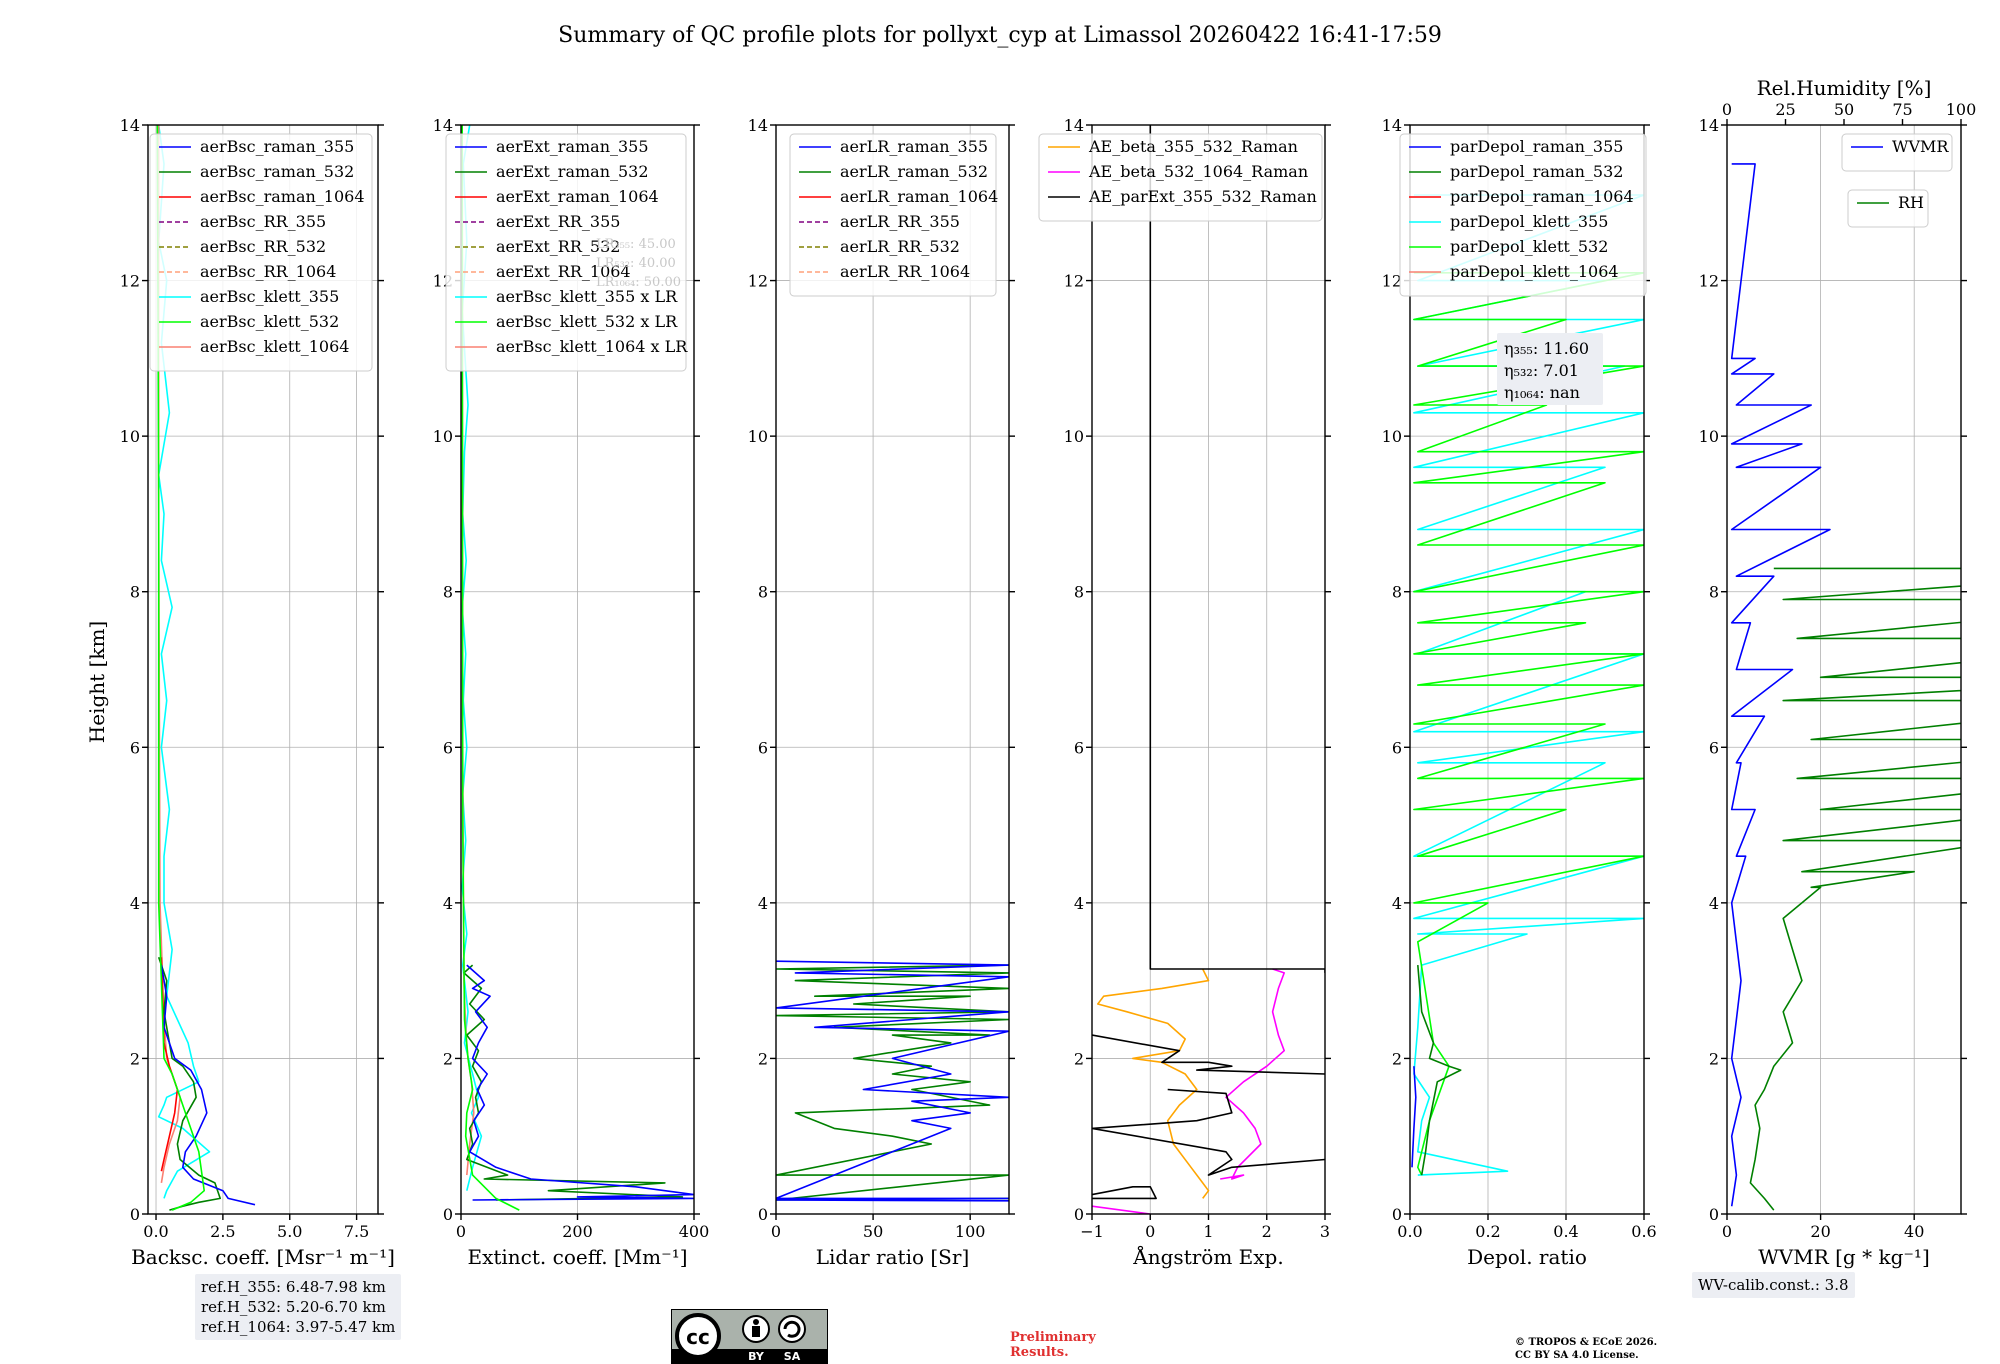 The image size is (2000, 1364). Describe the element at coordinates (1529, 246) in the screenshot. I see `legend-label: parDepol_klett_532` at that location.